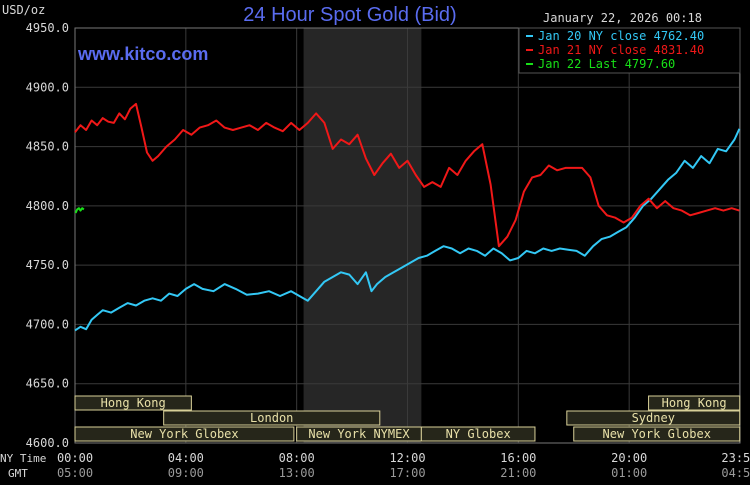 The height and width of the screenshot is (485, 750). Describe the element at coordinates (606, 64) in the screenshot. I see `legend-entry: Jan 22 Last 4797.60` at that location.